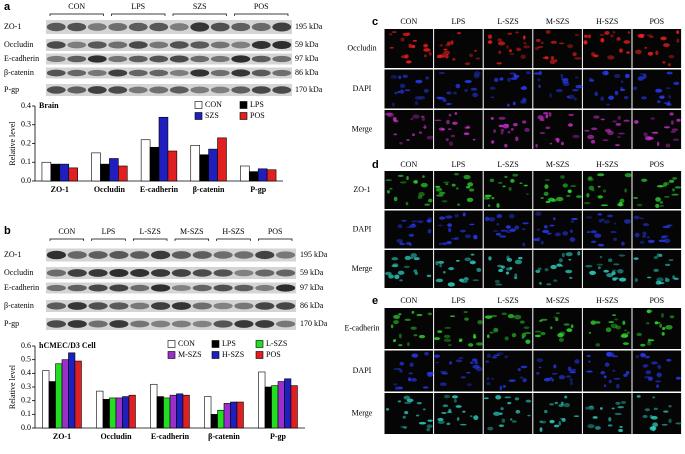 This screenshot has height=454, width=685. I want to click on kda-label: 97 kDa, so click(307, 58).